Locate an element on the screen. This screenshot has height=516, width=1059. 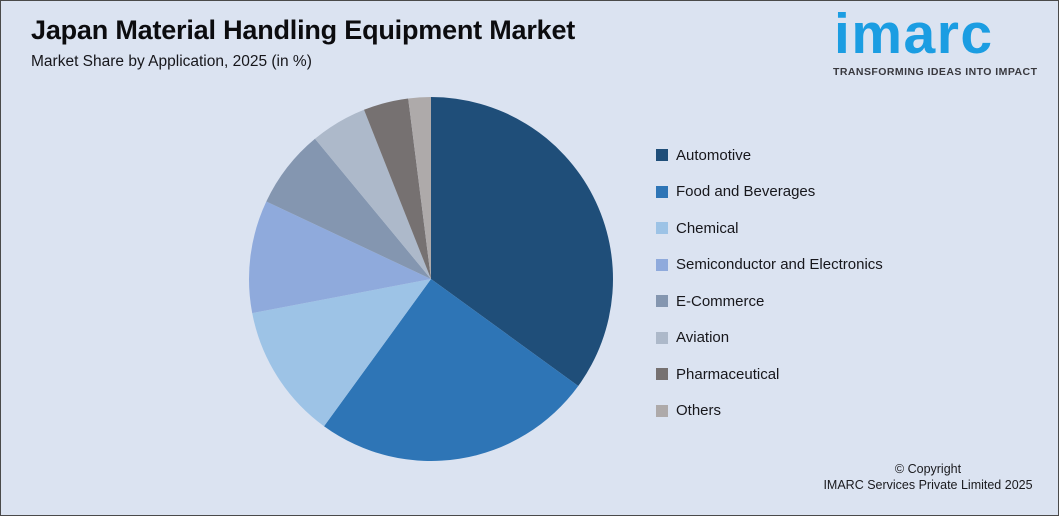
pie-slice-aviation is located at coordinates (372, 194).